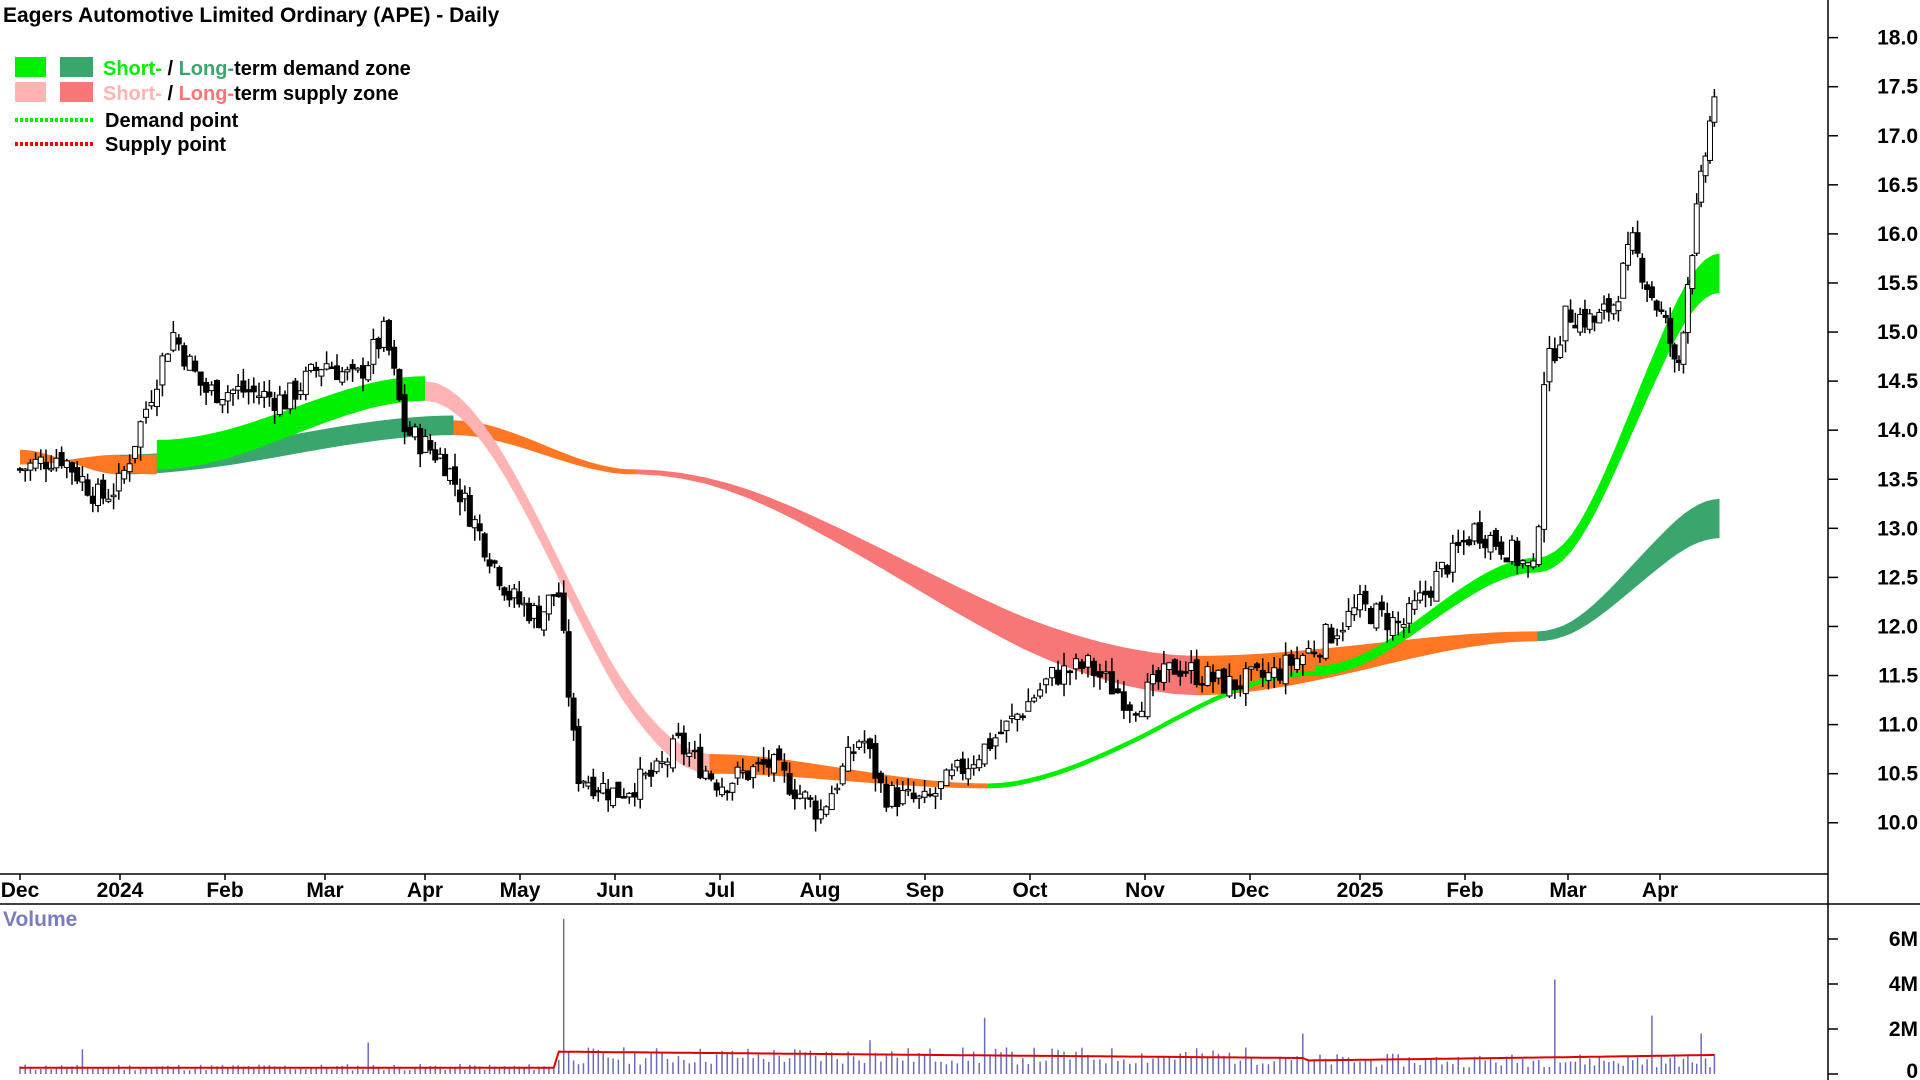  I want to click on legend-demand-point: Demand point, so click(172, 121).